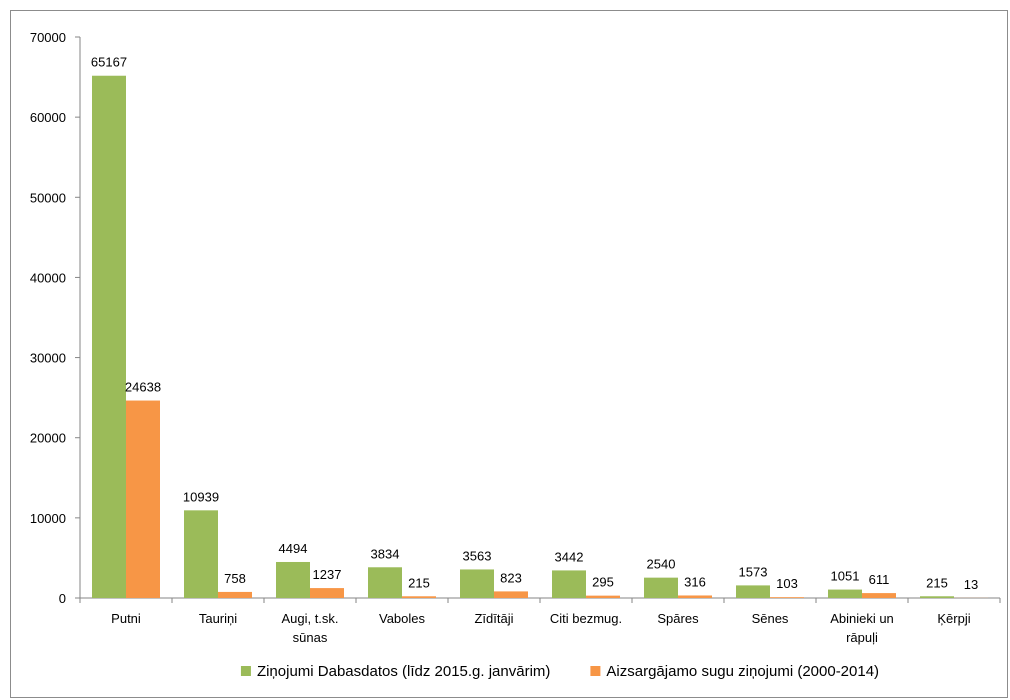  Describe the element at coordinates (309, 628) in the screenshot. I see `x-category-label: Augi, t.sk. sūnas` at that location.